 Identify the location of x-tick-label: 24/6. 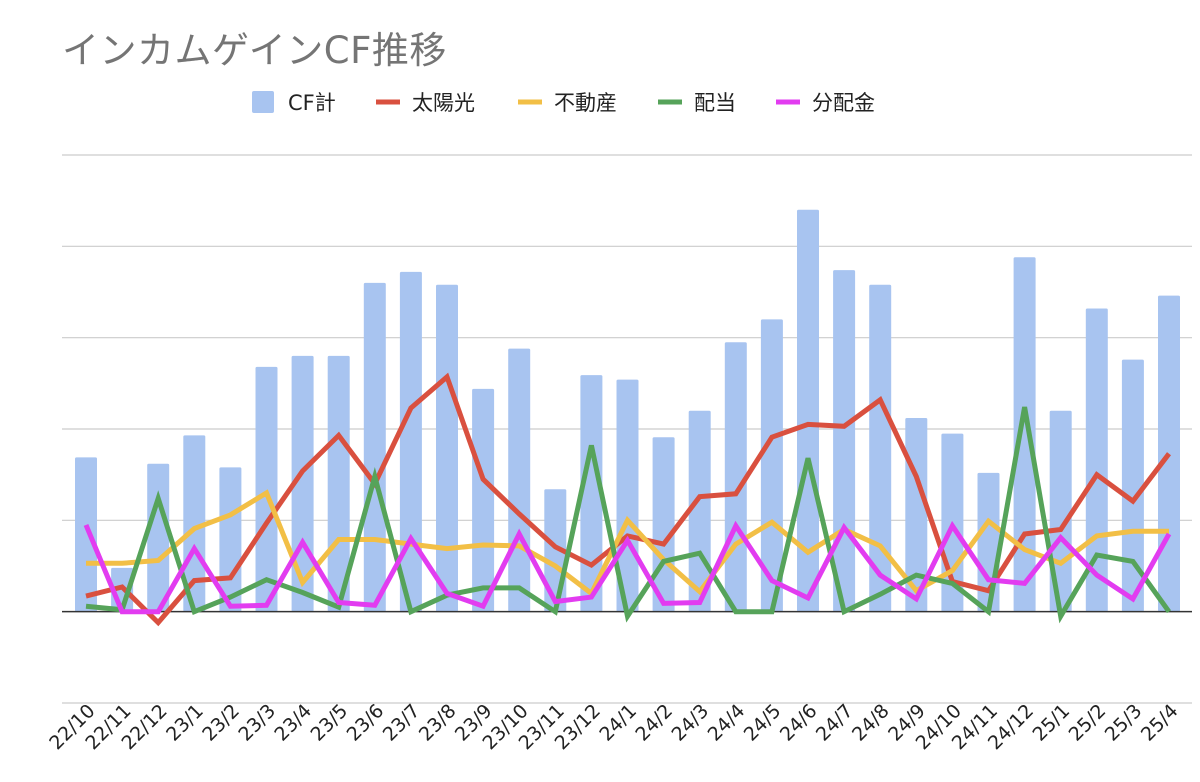
(799, 723).